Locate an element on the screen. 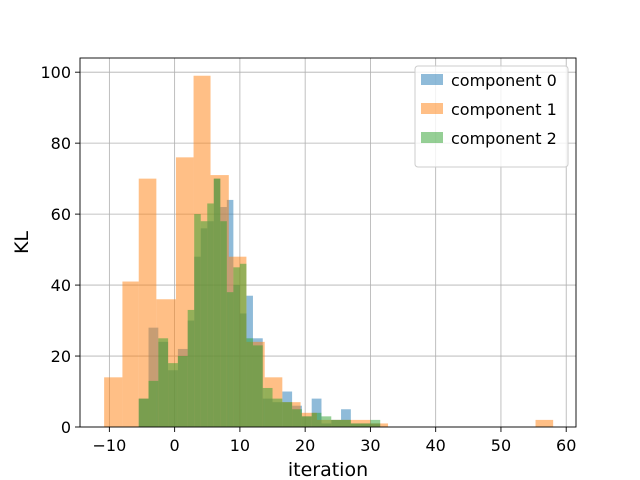 The image size is (640, 480). legend-label: component 0 is located at coordinates (504, 80).